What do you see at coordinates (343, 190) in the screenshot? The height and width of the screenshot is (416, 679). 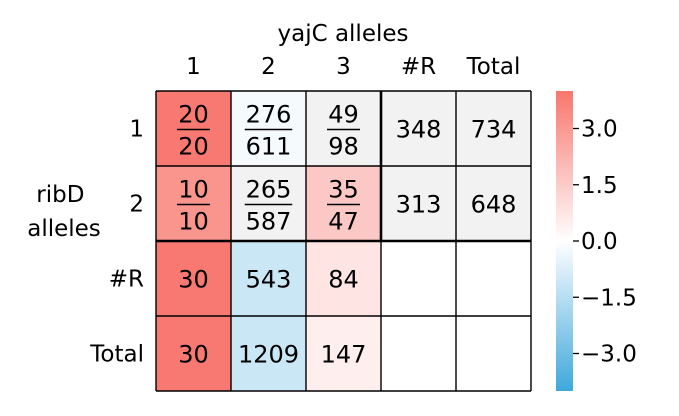 I see `cell-numerator: 35` at bounding box center [343, 190].